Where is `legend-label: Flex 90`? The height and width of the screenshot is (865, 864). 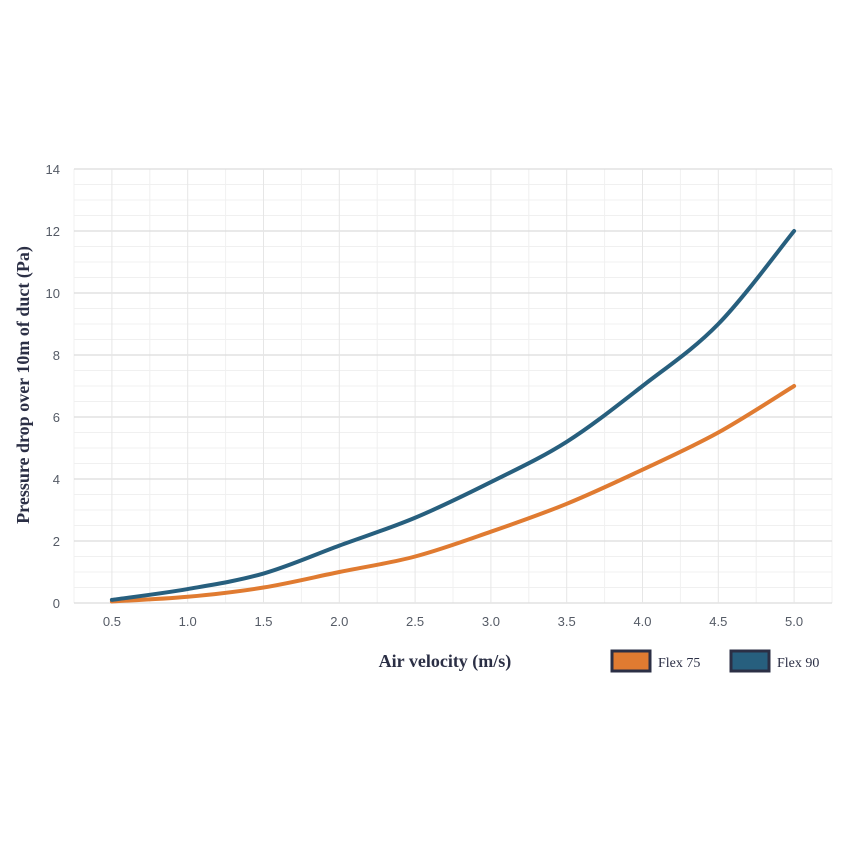
legend-label: Flex 90 is located at coordinates (798, 663).